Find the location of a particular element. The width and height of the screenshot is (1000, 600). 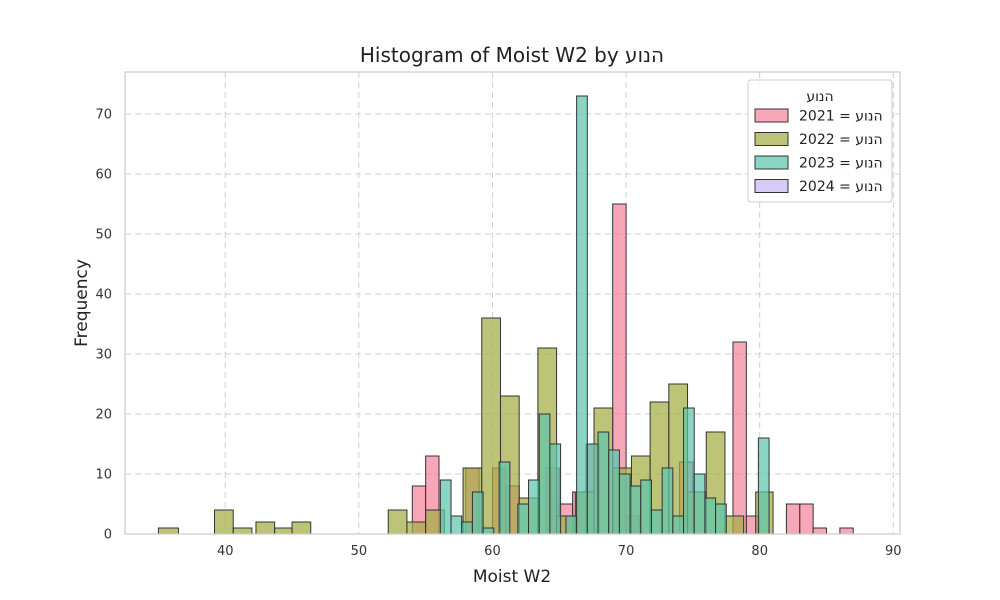

y-tick-label: 70 is located at coordinates (103, 115).